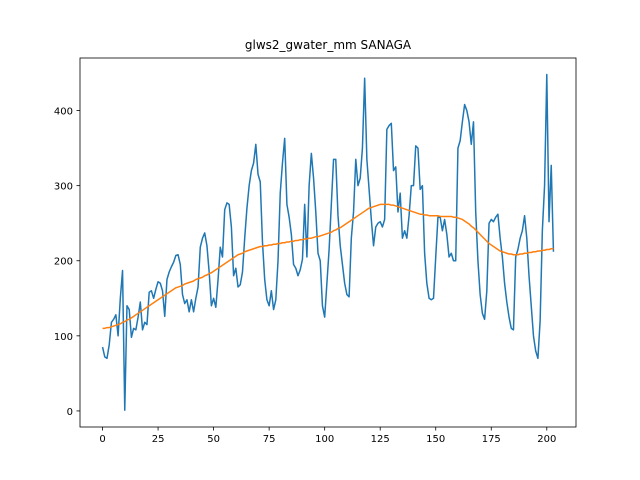 Image resolution: width=640 pixels, height=480 pixels. Describe the element at coordinates (546, 439) in the screenshot. I see `x-tick-label: 200` at that location.